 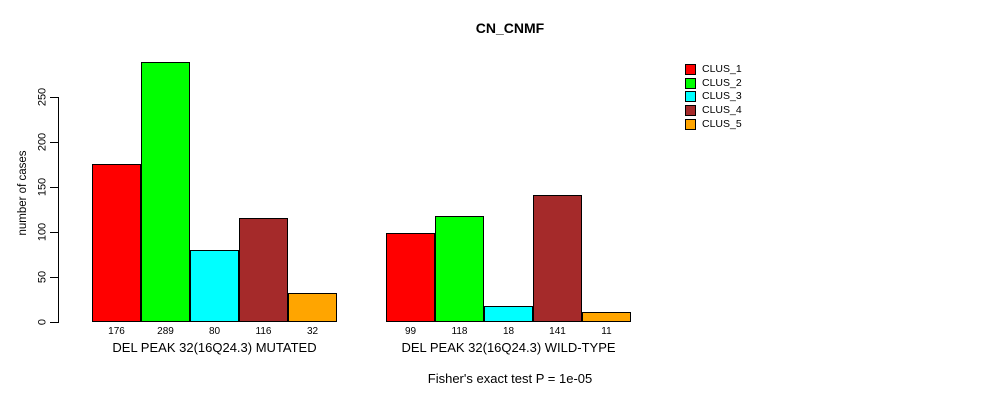 What do you see at coordinates (722, 82) in the screenshot?
I see `legend-label: CLUS_2` at bounding box center [722, 82].